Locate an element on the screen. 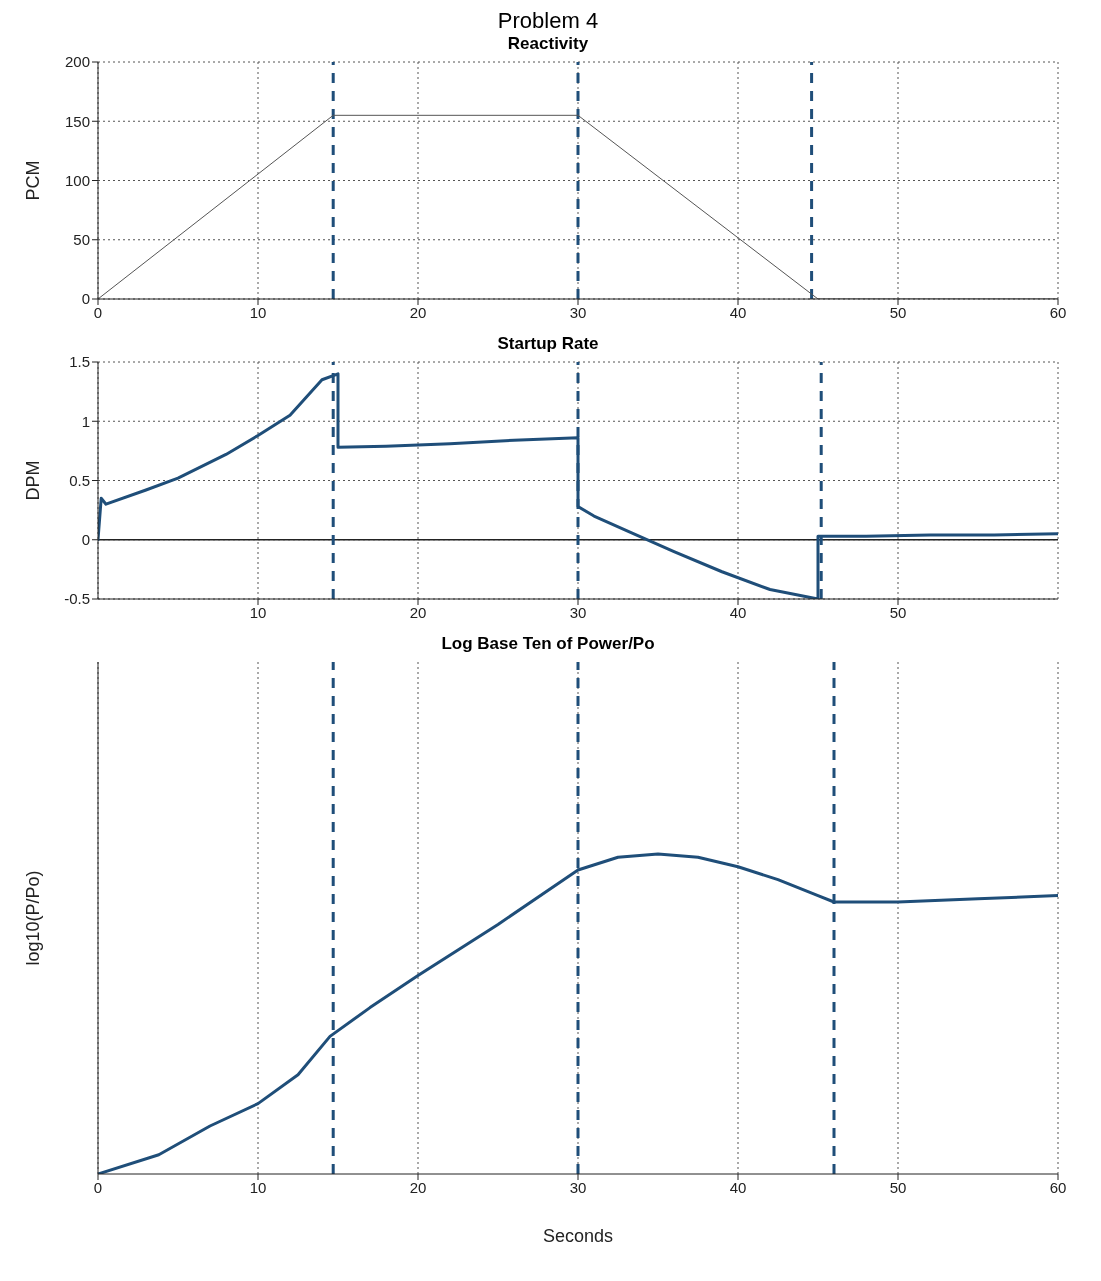 The height and width of the screenshot is (1281, 1101). y-tick-label: 1.5 is located at coordinates (79, 362).